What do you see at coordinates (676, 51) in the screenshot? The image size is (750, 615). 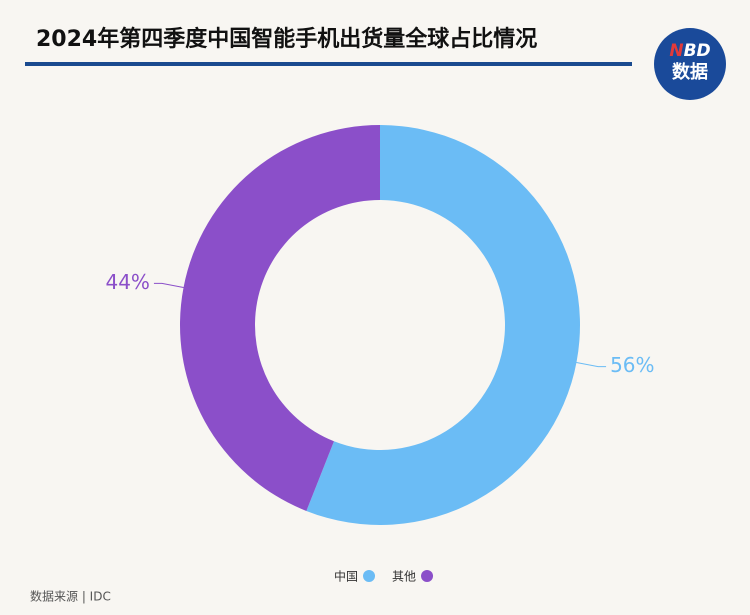 I see `logo-n: N` at bounding box center [676, 51].